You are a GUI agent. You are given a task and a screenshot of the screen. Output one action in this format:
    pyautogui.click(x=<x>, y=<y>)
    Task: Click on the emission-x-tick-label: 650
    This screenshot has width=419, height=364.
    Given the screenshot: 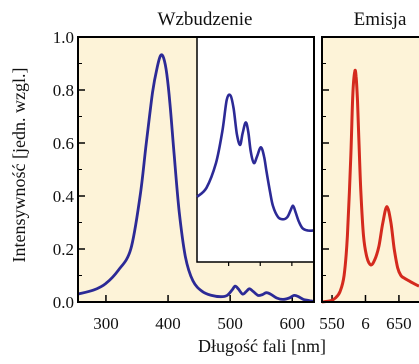 What is the action you would take?
    pyautogui.click(x=399, y=323)
    